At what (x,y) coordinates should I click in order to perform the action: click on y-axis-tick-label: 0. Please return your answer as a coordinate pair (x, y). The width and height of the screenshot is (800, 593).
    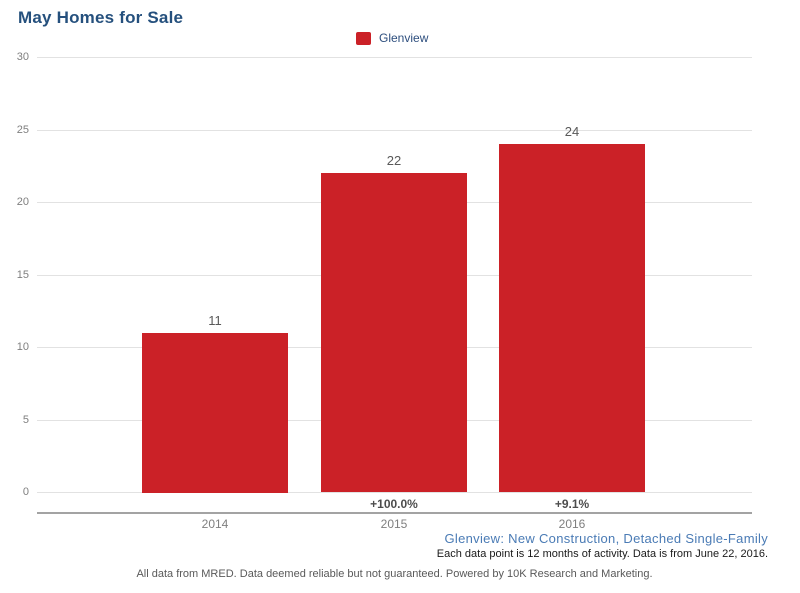
    Looking at the image, I should click on (25, 492).